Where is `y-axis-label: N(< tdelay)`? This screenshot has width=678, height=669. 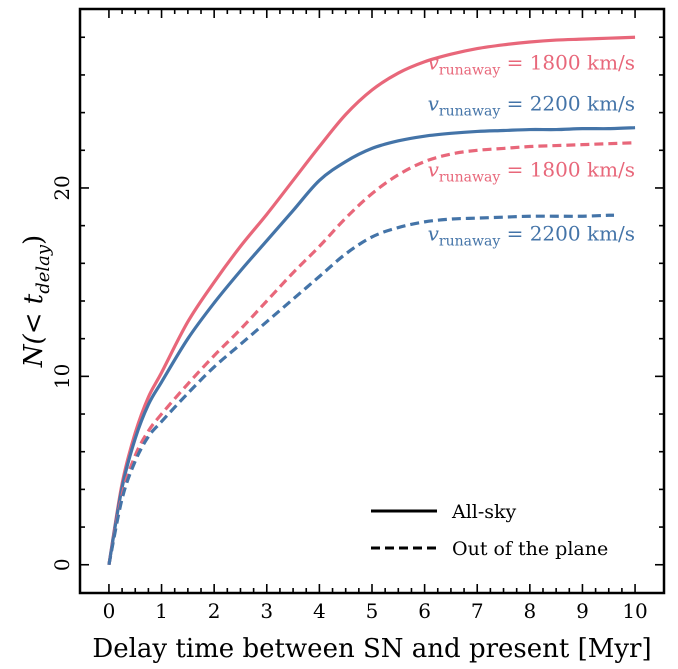
y-axis-label: N(< tdelay) is located at coordinates (36, 301).